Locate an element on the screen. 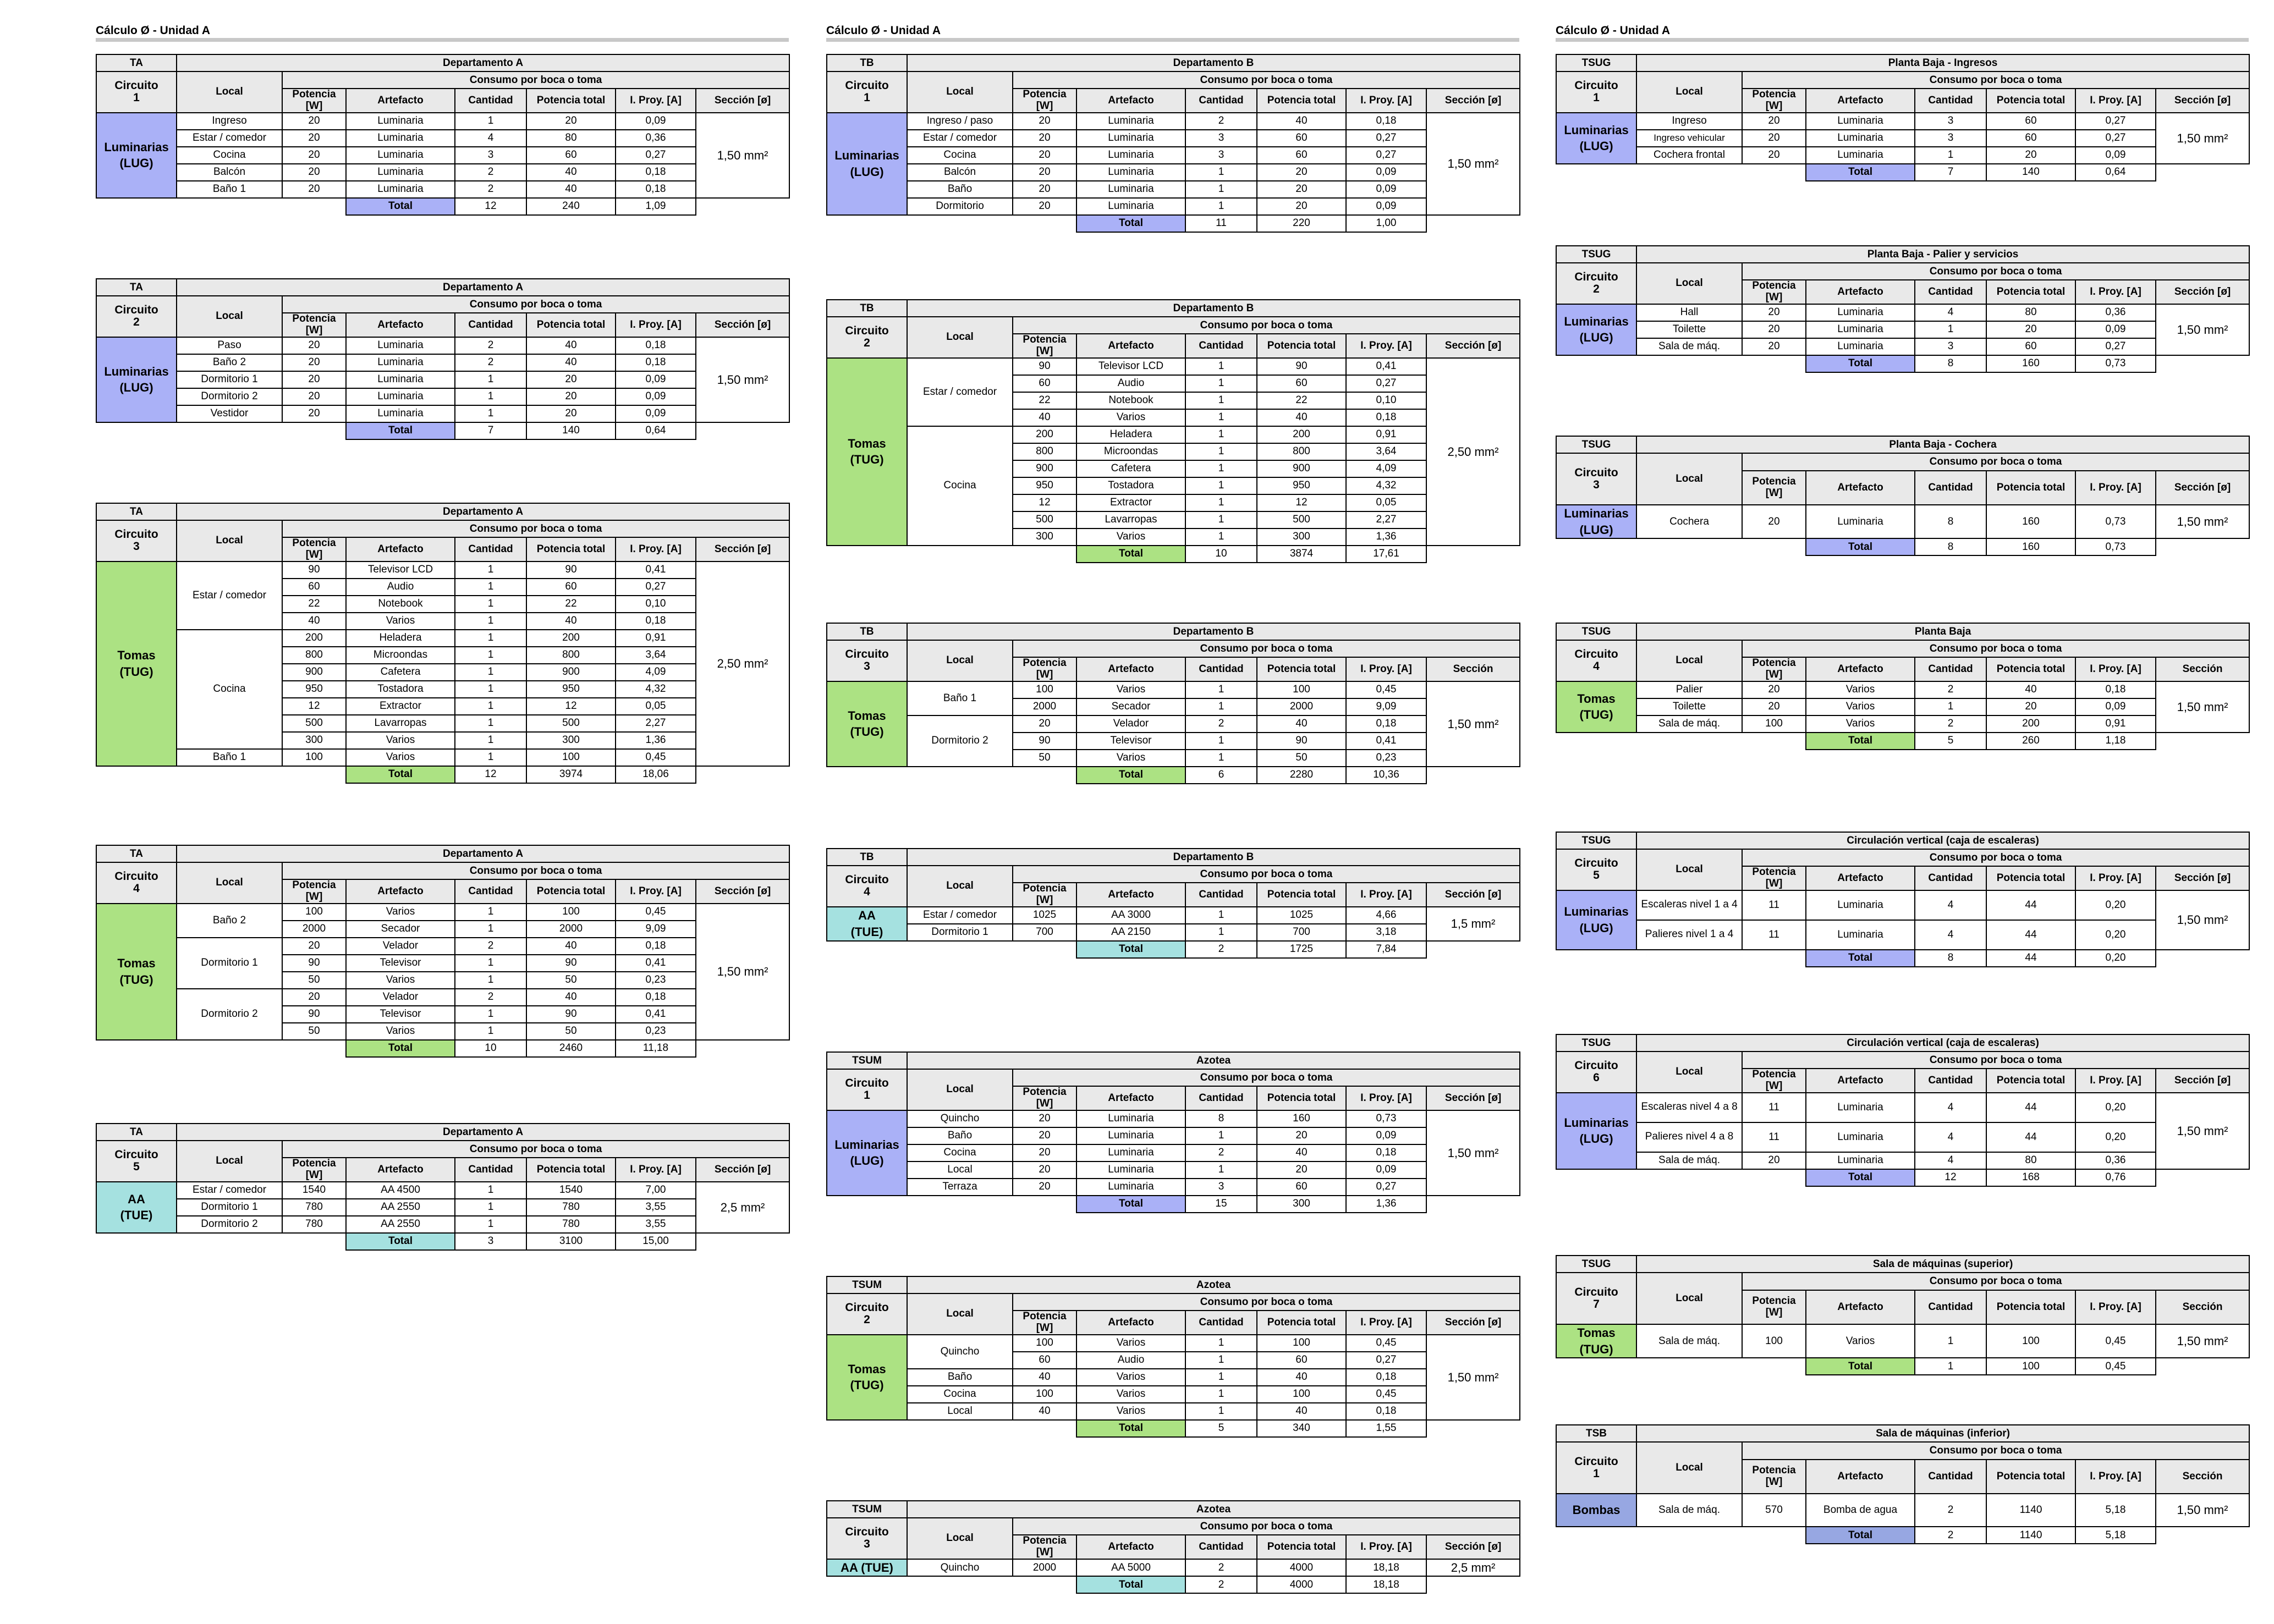 Image resolution: width=2274 pixels, height=1624 pixels. seccion-header: Sección [ø] is located at coordinates (1473, 1547).